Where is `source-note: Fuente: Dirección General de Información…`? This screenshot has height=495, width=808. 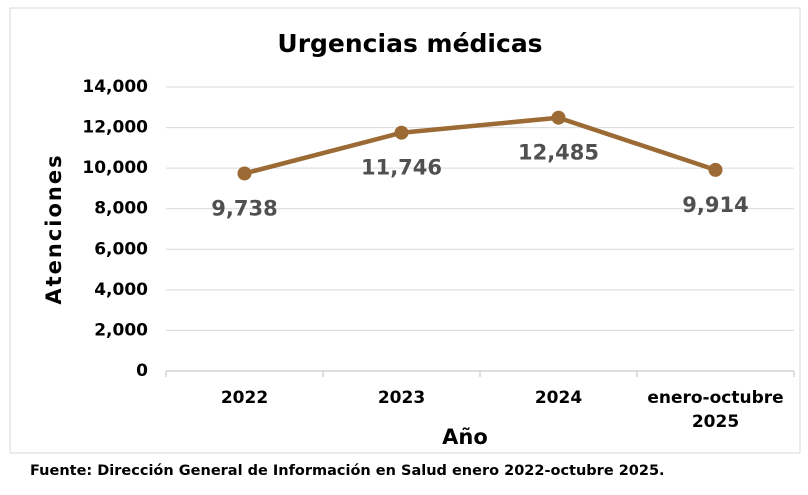
source-note: Fuente: Dirección General de Información… is located at coordinates (347, 471).